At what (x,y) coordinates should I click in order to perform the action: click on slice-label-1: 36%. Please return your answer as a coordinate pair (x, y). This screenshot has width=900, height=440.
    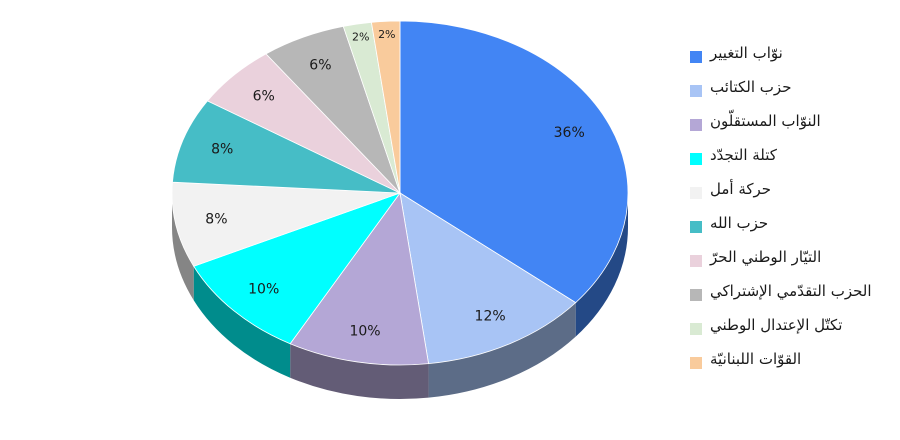
    Looking at the image, I should click on (569, 133).